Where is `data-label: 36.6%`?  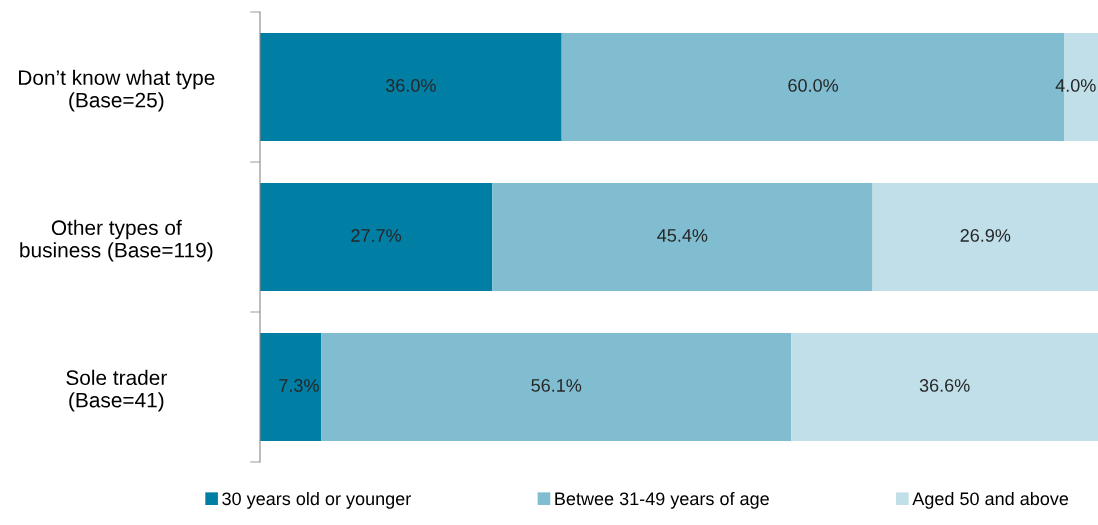
data-label: 36.6% is located at coordinates (944, 385).